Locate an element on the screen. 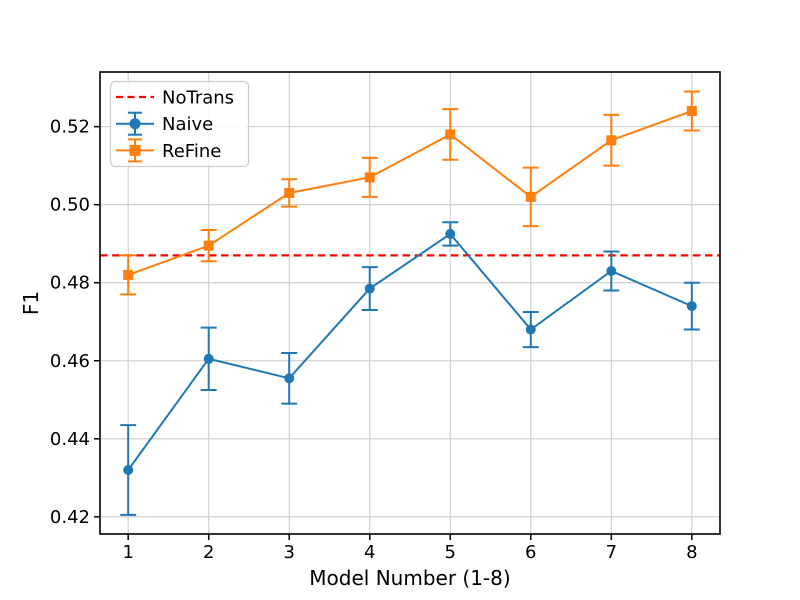  x-tick-label: 4 is located at coordinates (369, 552).